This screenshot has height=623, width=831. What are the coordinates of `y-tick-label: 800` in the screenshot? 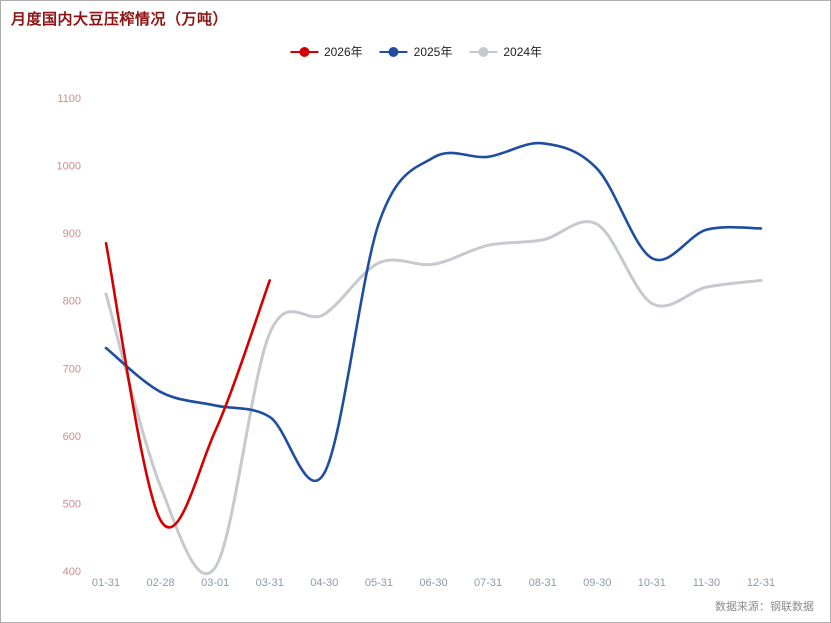 It's located at (72, 302).